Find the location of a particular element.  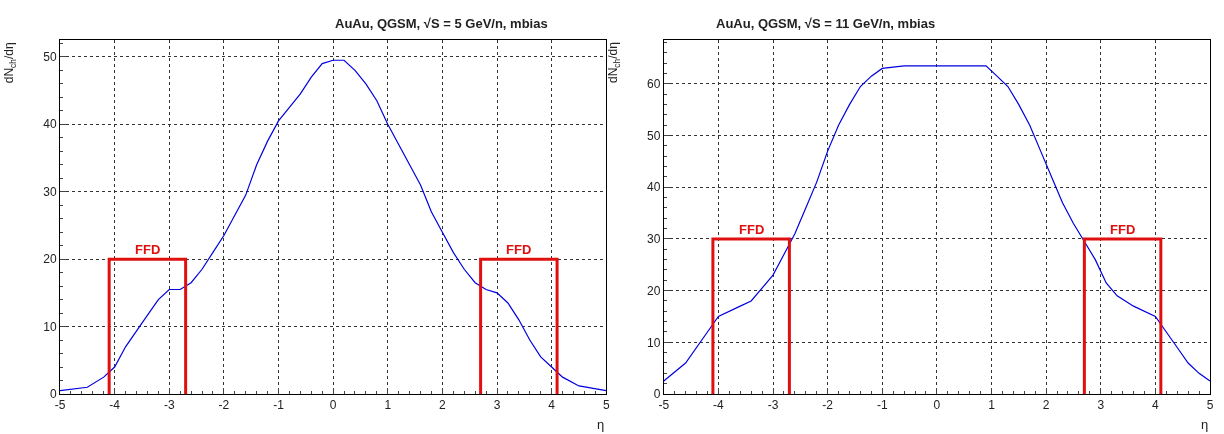

chart-title: AuAu, QGSM, √S = 11 GeV/n, mbias is located at coordinates (826, 23).